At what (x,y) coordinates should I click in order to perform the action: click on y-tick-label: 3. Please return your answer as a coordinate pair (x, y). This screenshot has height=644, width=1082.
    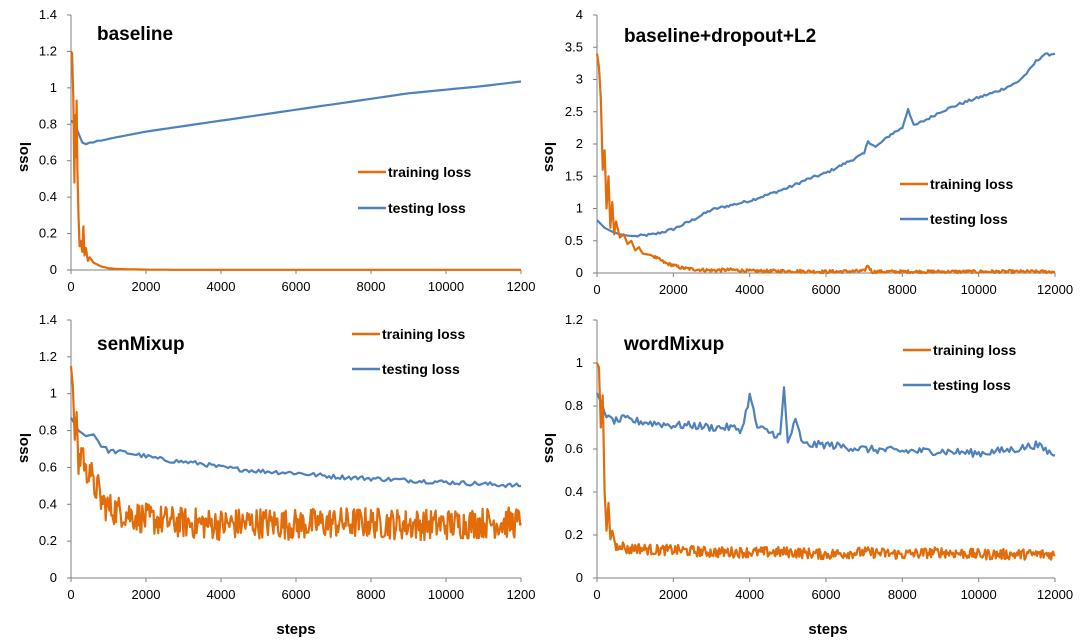
    Looking at the image, I should click on (579, 79).